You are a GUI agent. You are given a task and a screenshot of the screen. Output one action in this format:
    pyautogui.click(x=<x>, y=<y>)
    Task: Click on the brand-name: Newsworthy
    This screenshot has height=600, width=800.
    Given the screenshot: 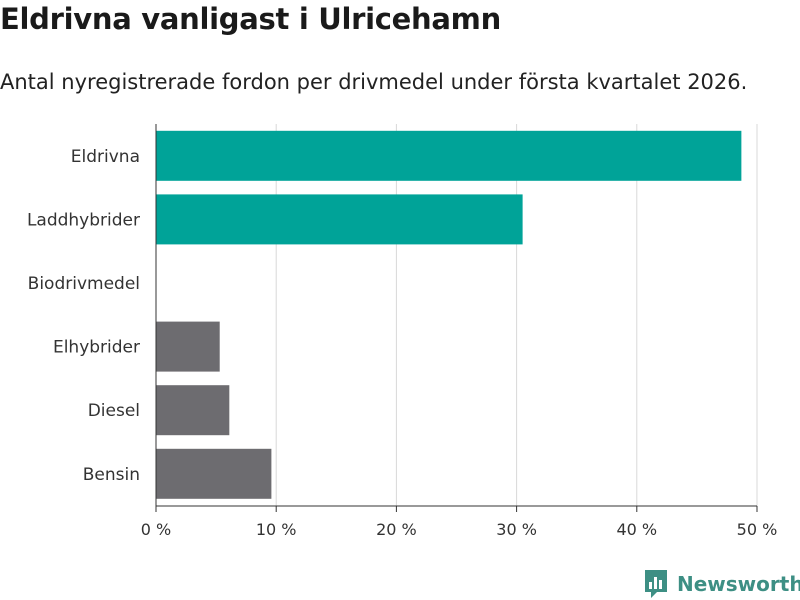 What is the action you would take?
    pyautogui.click(x=738, y=584)
    